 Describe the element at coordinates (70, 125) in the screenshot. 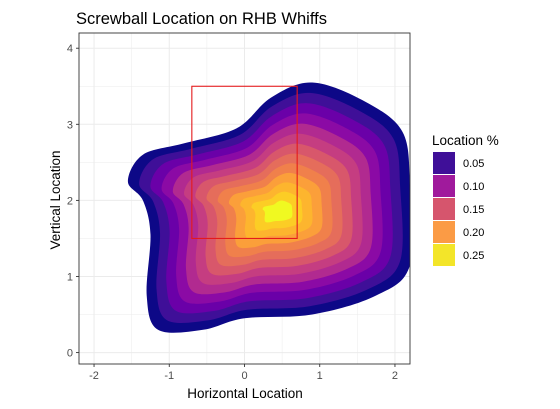

I see `y-tick-label: 3` at that location.